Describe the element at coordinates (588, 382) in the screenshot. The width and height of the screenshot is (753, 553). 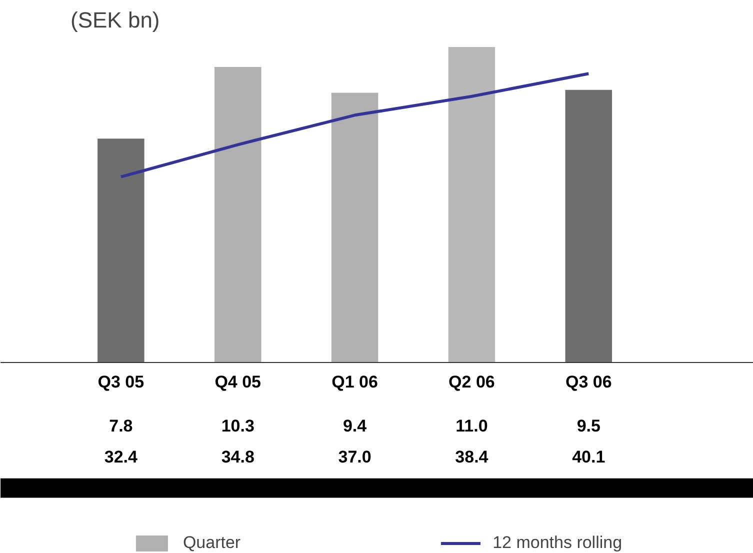
I see `x-tick-label: Q3 06` at that location.